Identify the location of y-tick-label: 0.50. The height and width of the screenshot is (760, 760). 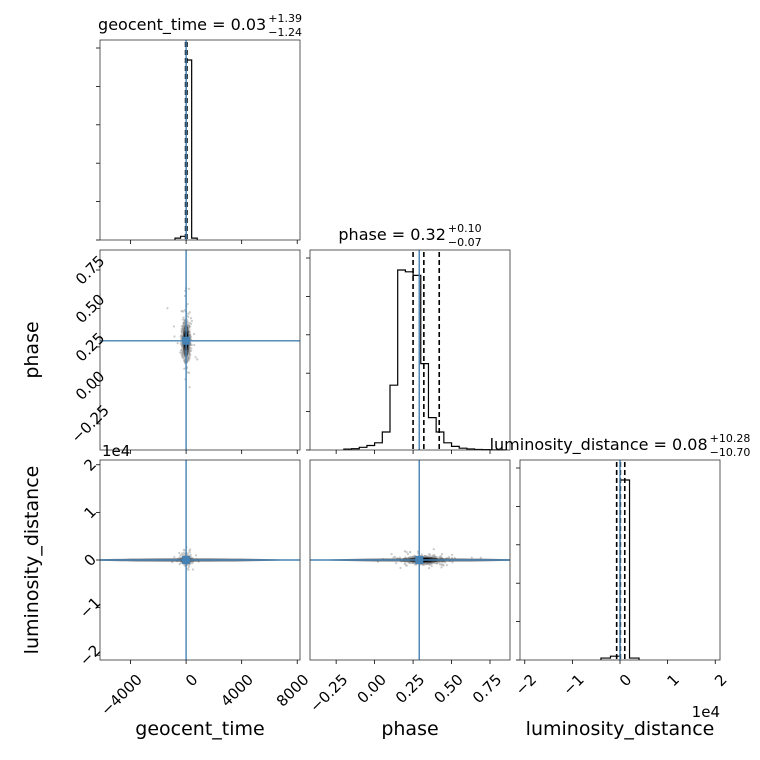
(90, 308).